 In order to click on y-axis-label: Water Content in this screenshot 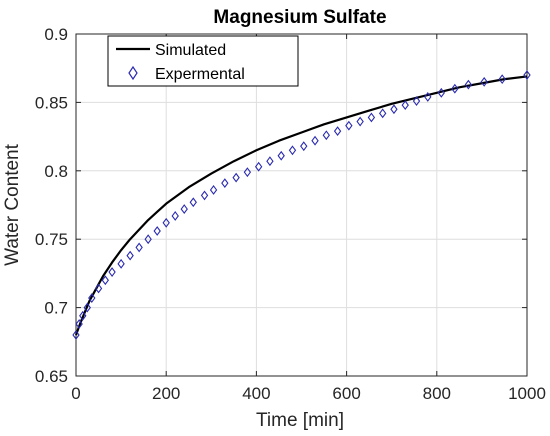, I will do `click(12, 204)`.